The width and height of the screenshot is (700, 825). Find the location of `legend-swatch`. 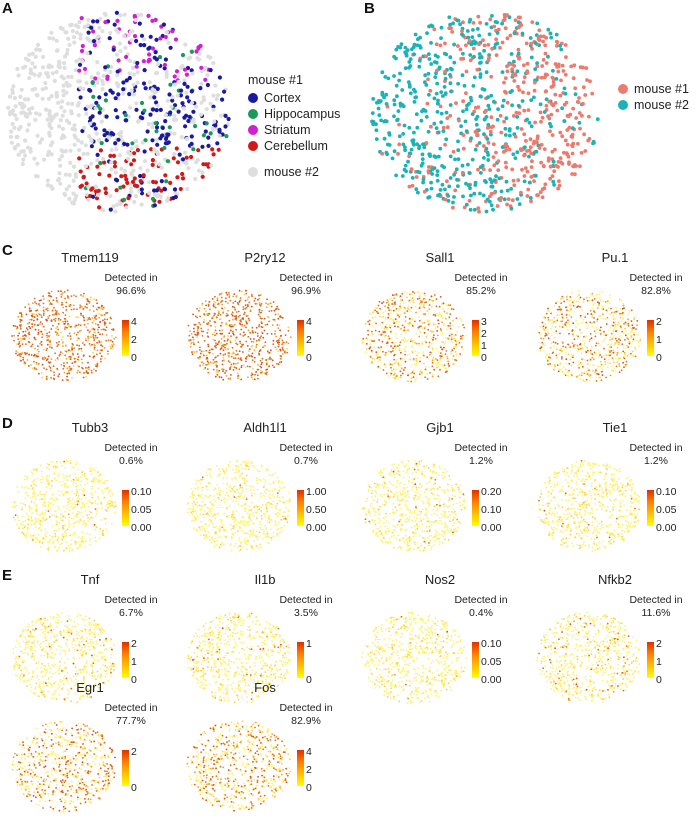

legend-swatch is located at coordinates (623, 105).